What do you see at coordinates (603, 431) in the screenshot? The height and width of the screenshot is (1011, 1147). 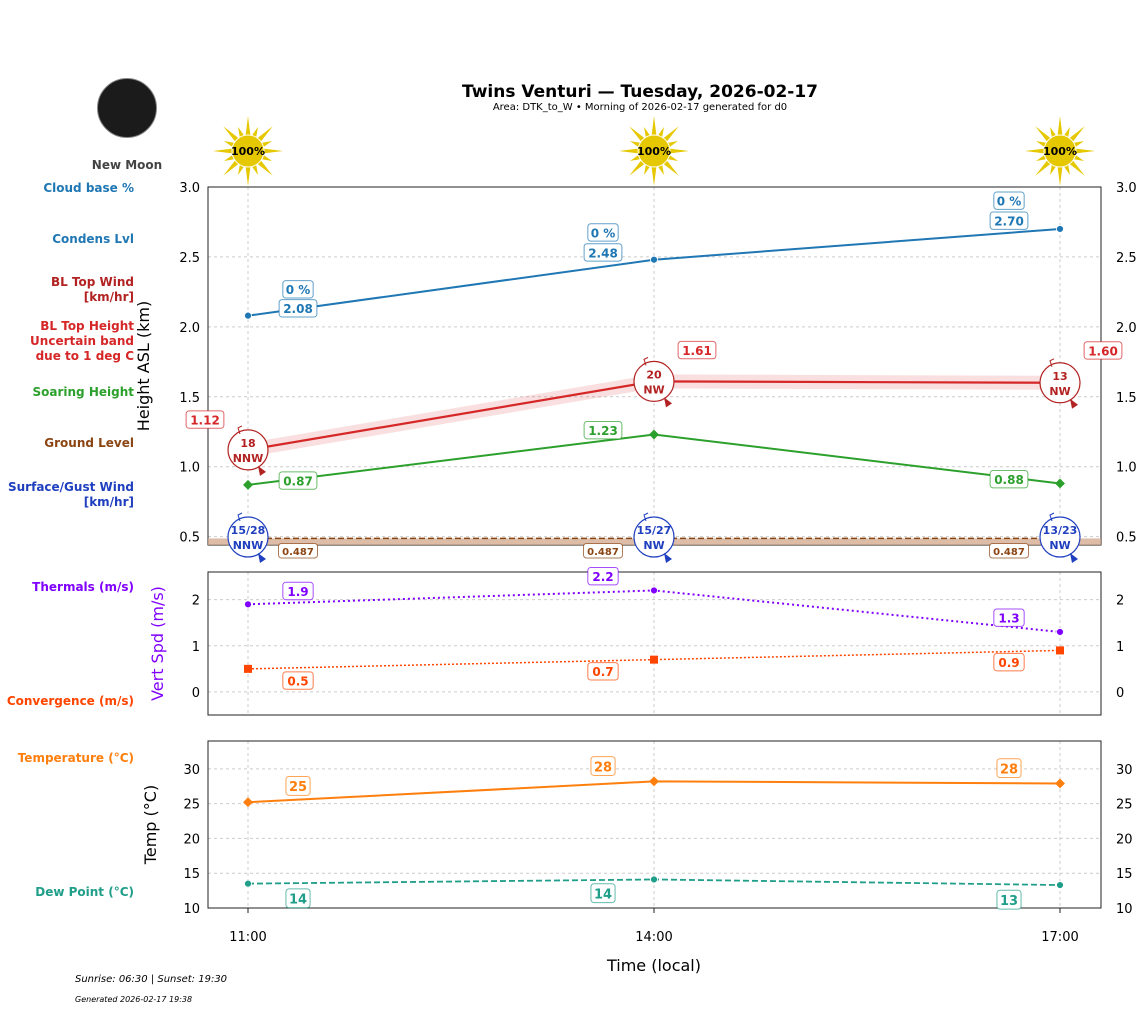 I see `soaring-data-label: 1.23` at bounding box center [603, 431].